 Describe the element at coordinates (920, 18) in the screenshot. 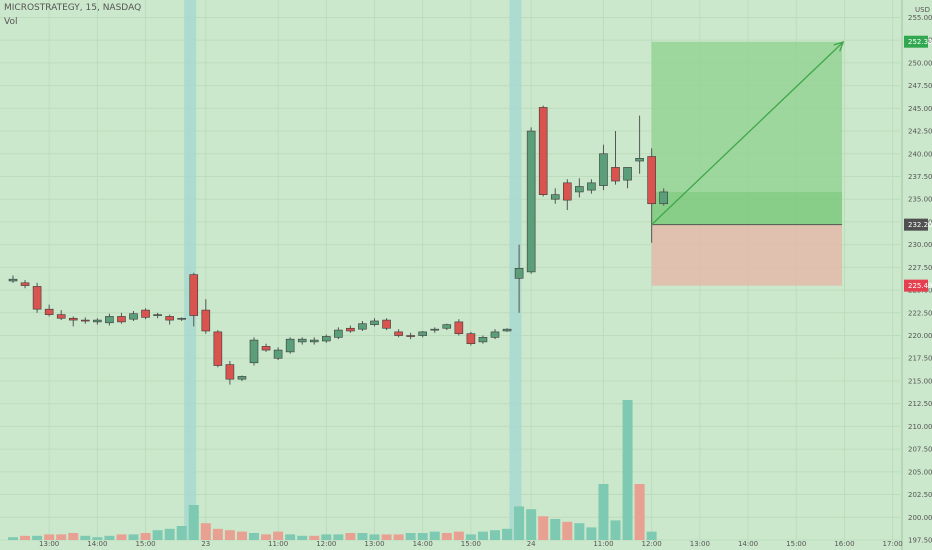

I see `price-tick-label: 255.00` at that location.